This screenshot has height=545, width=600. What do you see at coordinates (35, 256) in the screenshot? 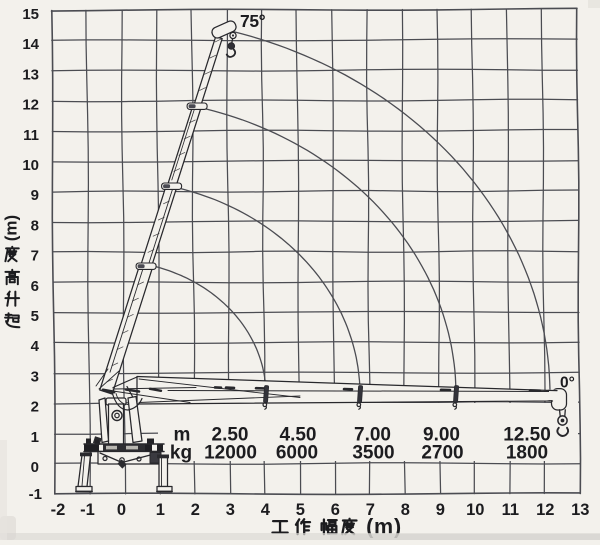
I see `svg-text: 7` at bounding box center [35, 256].